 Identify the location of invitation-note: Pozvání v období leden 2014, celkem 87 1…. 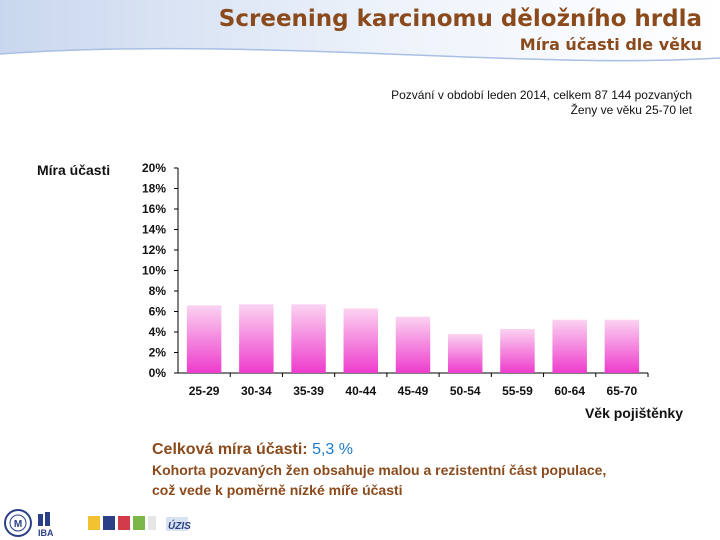
(541, 95).